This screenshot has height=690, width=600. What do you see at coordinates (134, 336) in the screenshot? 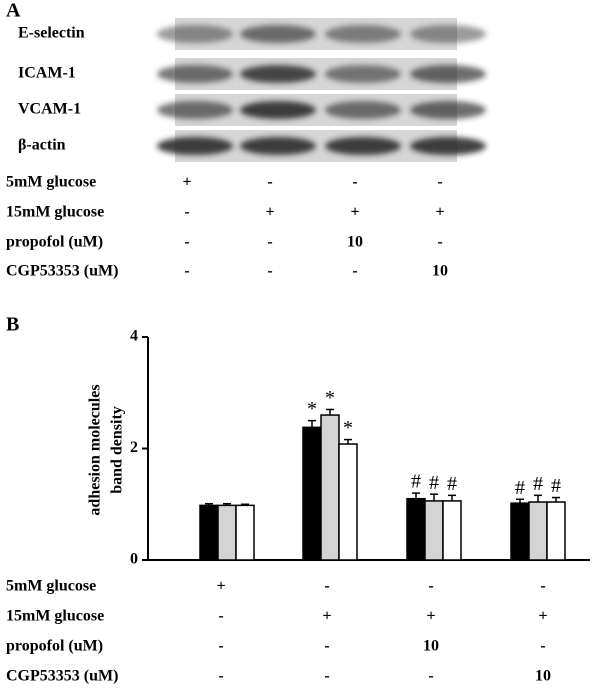
I see `y-tick-label: 4` at bounding box center [134, 336].